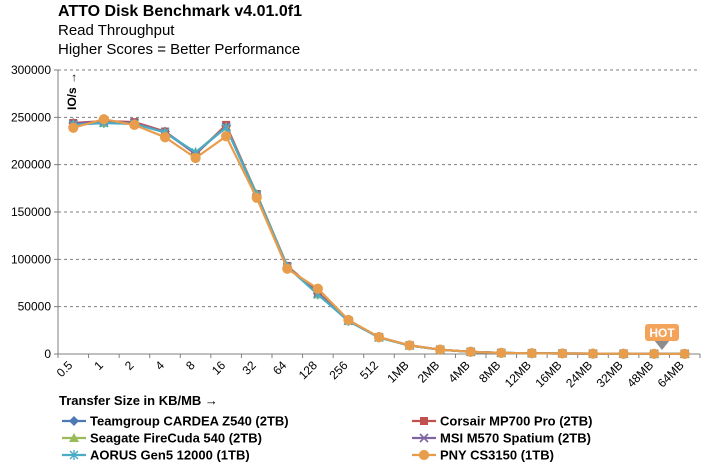  Describe the element at coordinates (515, 438) in the screenshot. I see `legend-label: MSI M570 Spatium (2TB)` at that location.